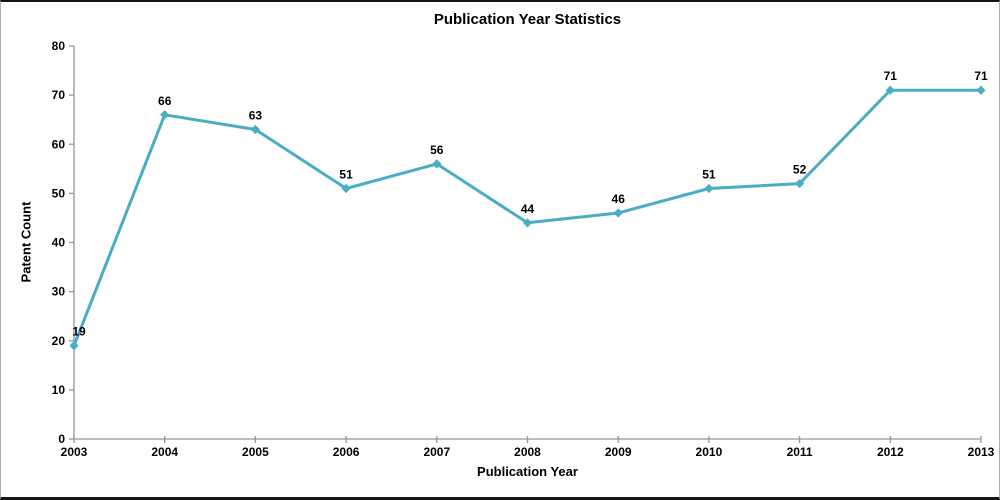 This screenshot has height=500, width=1000. I want to click on y-axis-title: Patent Count, so click(26, 242).